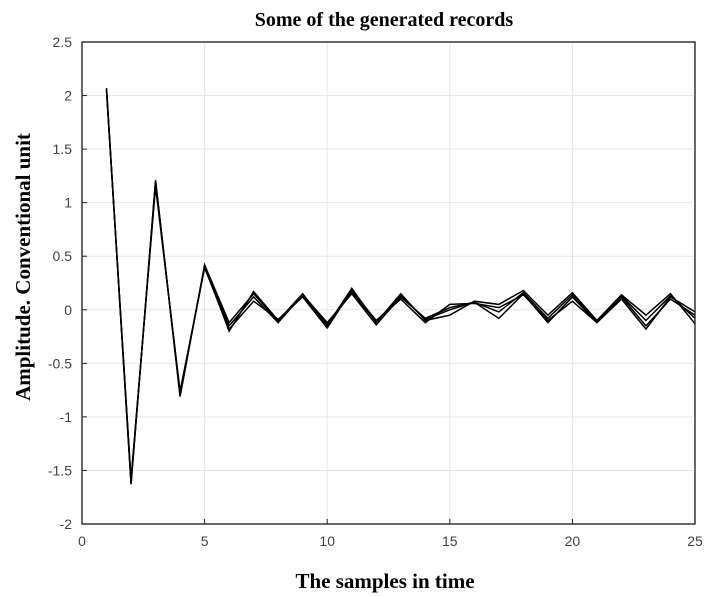 Image resolution: width=705 pixels, height=596 pixels. Describe the element at coordinates (68, 96) in the screenshot. I see `y-tick-label: 2` at that location.